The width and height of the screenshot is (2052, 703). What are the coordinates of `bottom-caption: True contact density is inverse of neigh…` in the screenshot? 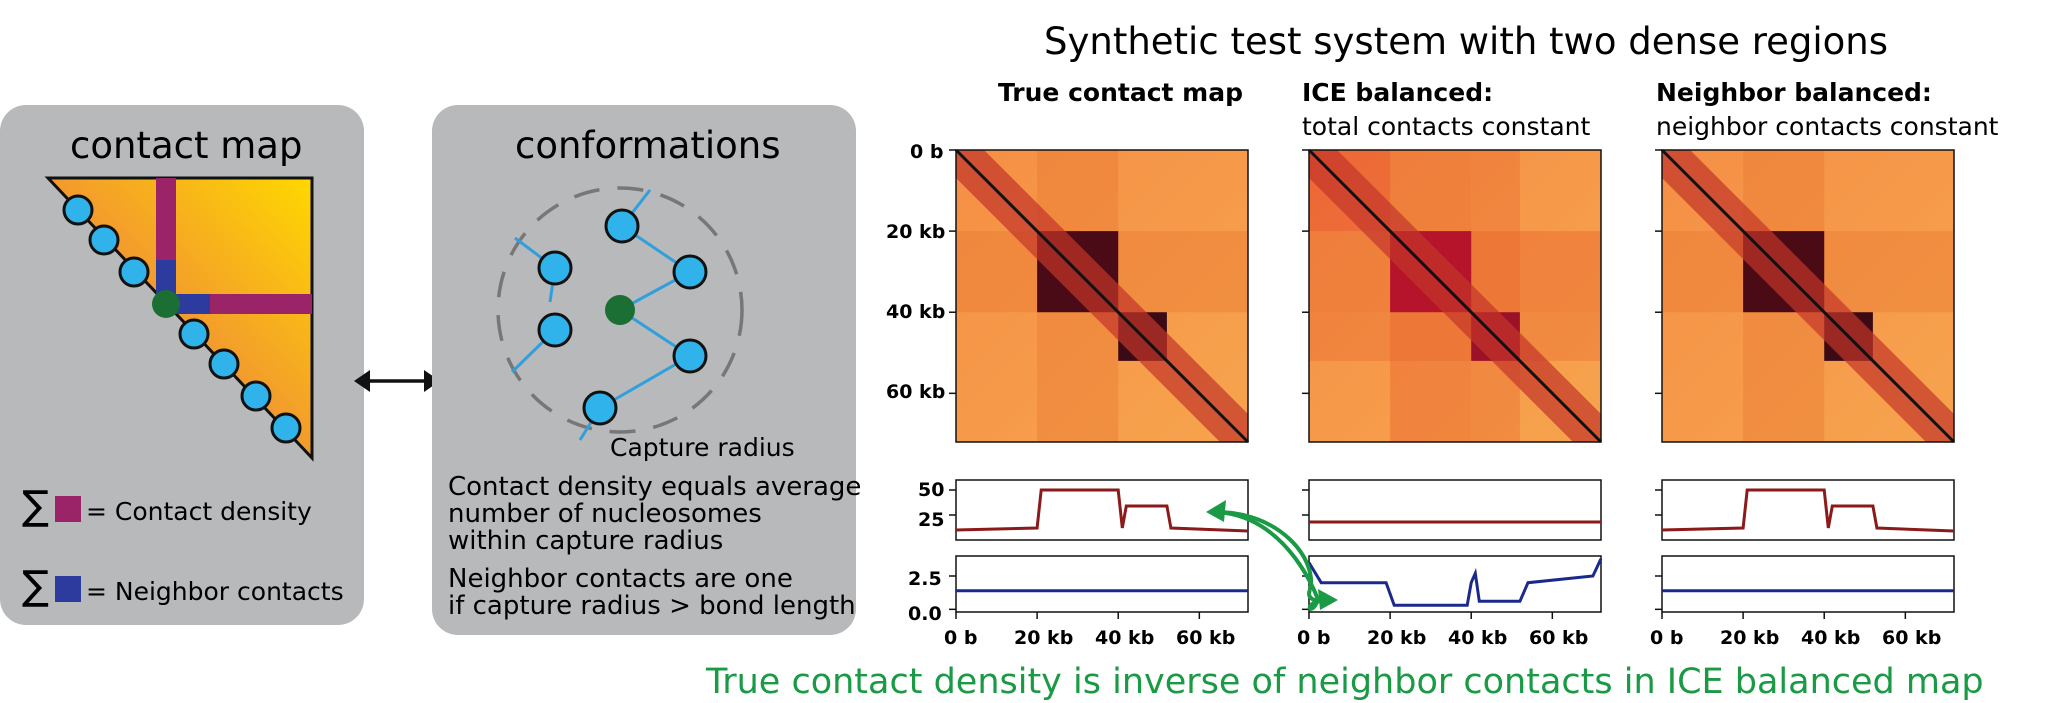 It's located at (1345, 682).